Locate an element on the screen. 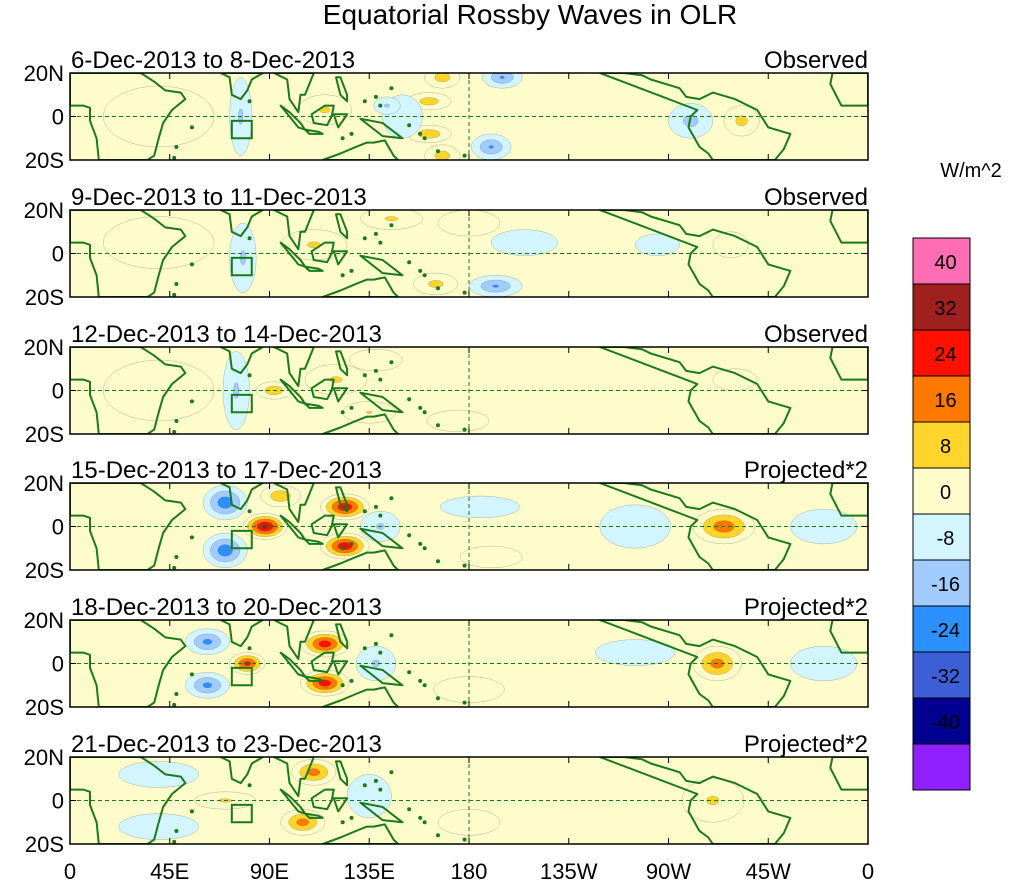 Image resolution: width=1021 pixels, height=895 pixels. panel-type-label: Observed is located at coordinates (816, 60).